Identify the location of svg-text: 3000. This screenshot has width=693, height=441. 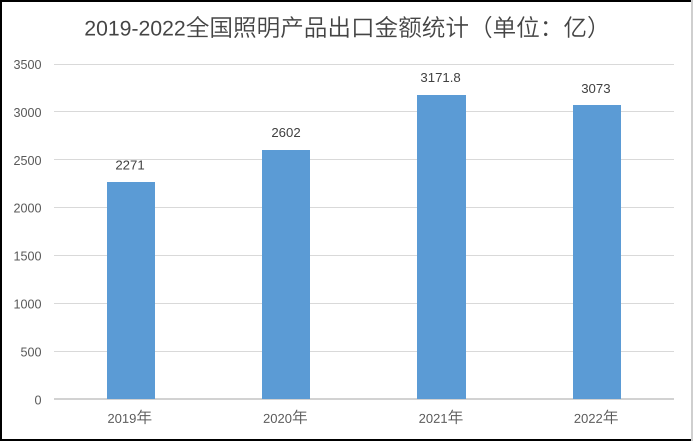
(27, 113).